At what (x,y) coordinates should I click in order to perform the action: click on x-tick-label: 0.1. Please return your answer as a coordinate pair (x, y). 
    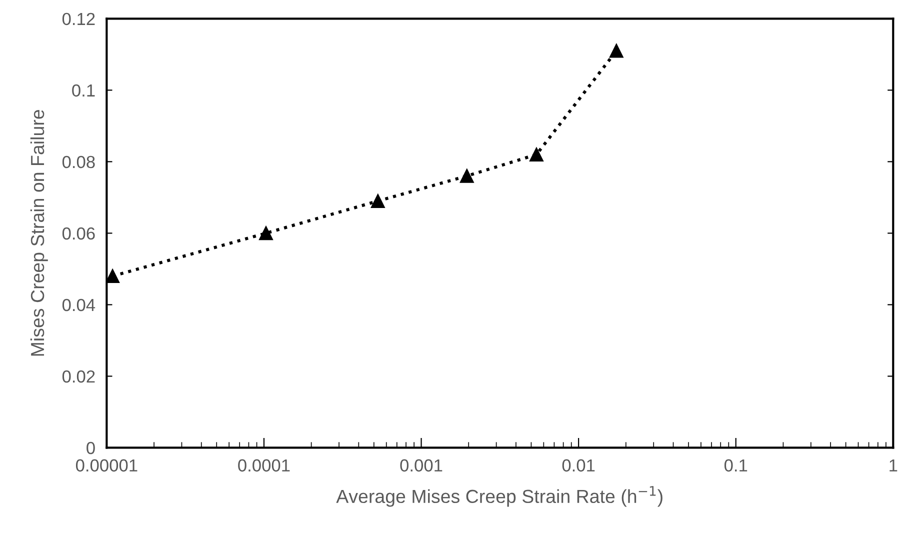
    Looking at the image, I should click on (736, 465).